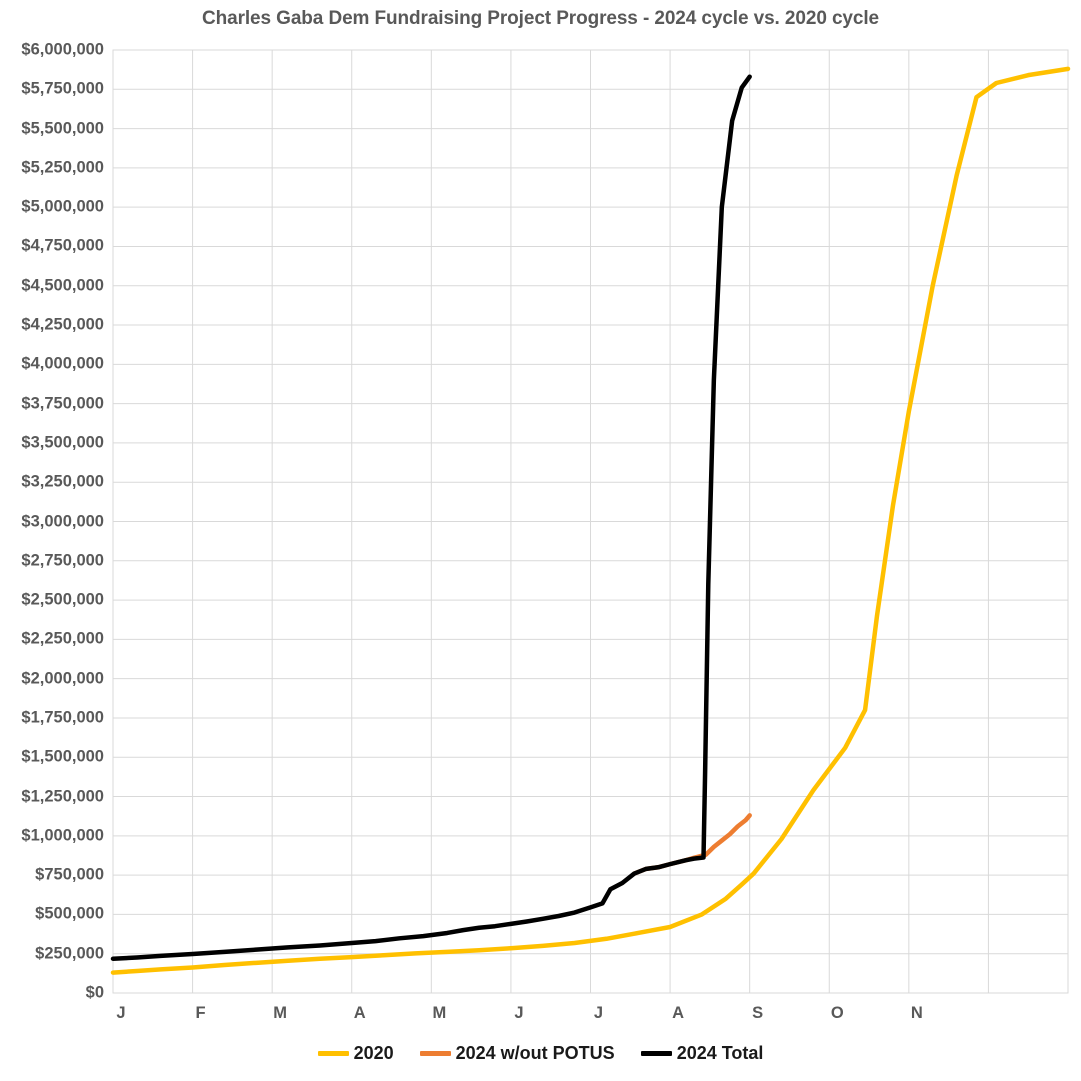  Describe the element at coordinates (69, 874) in the screenshot. I see `y-axis-tick-label: $750,000` at that location.